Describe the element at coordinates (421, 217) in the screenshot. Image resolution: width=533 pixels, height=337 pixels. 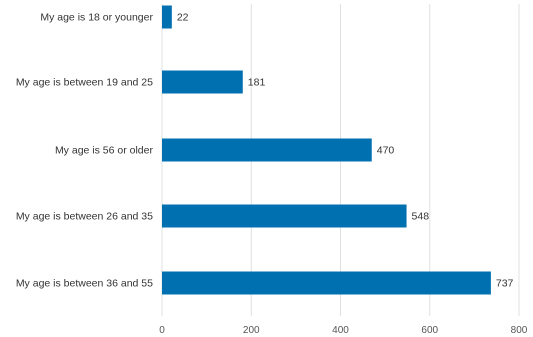
I see `data-label-3: 548` at that location.